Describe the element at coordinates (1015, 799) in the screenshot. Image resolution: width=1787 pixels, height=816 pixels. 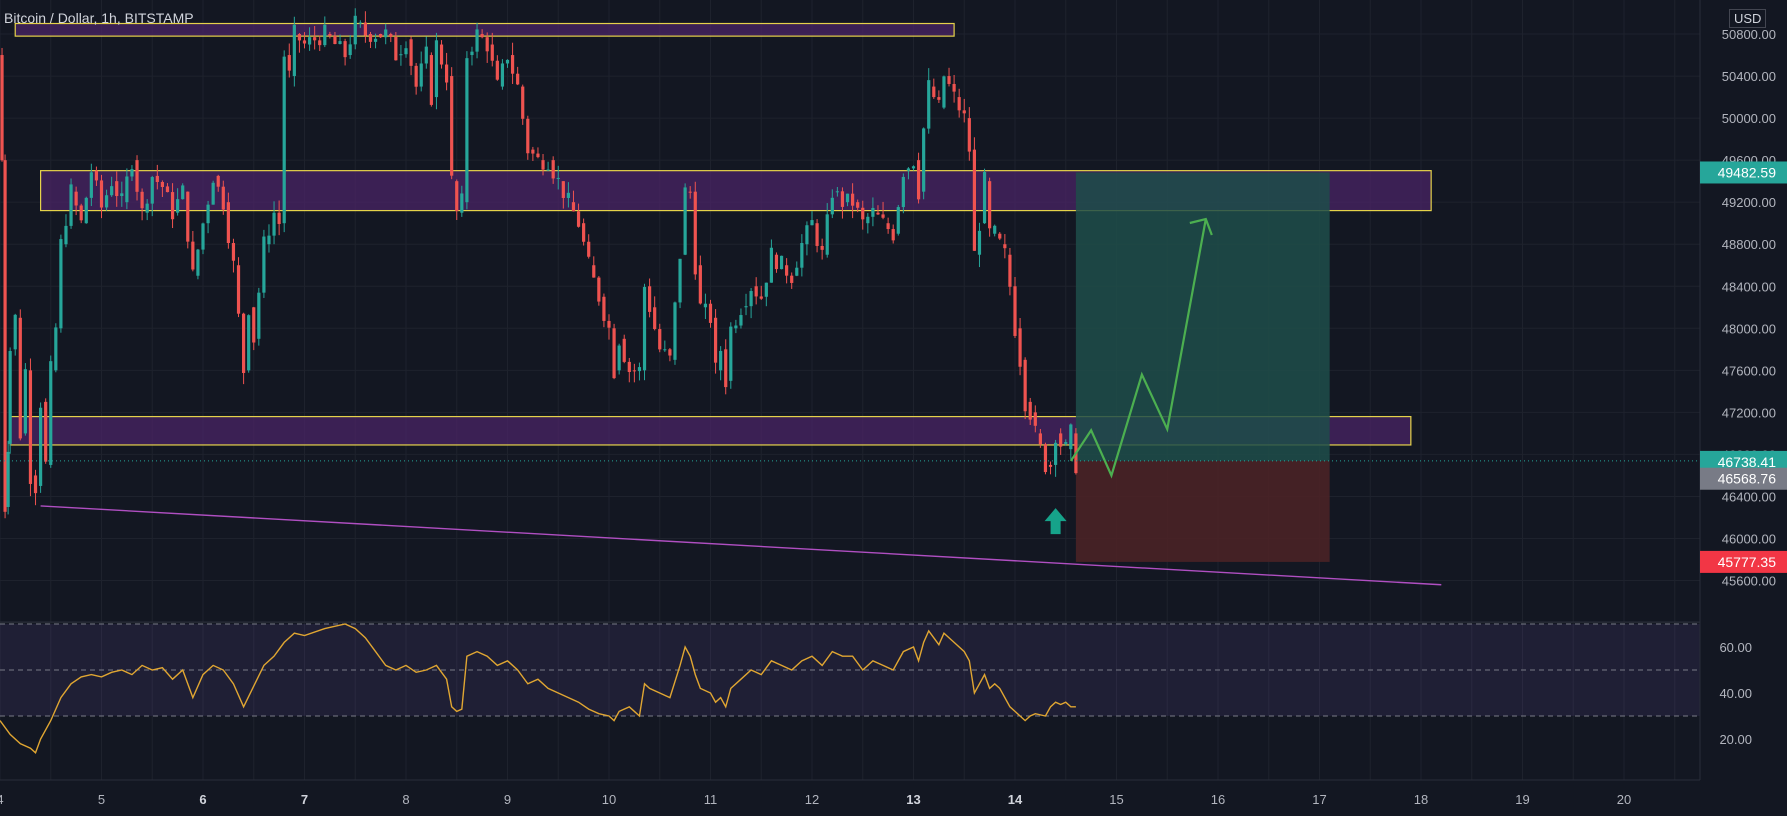
I see `x-tick-label: 14` at that location.